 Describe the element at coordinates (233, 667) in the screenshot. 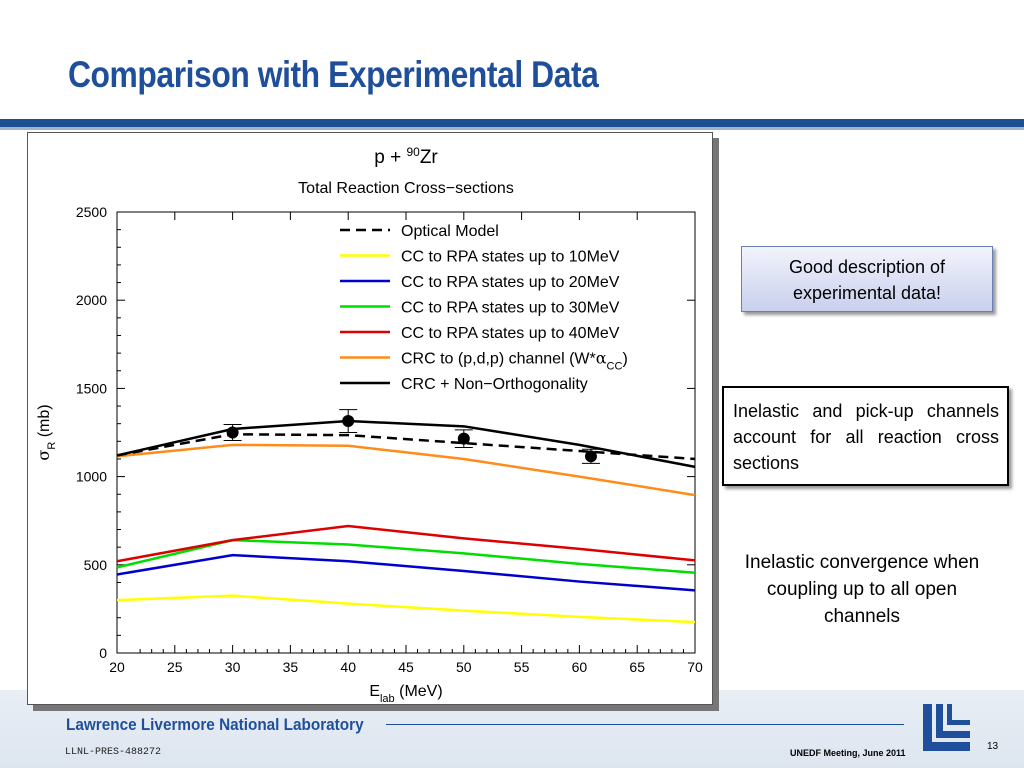

I see `x-tick-label: 30` at that location.